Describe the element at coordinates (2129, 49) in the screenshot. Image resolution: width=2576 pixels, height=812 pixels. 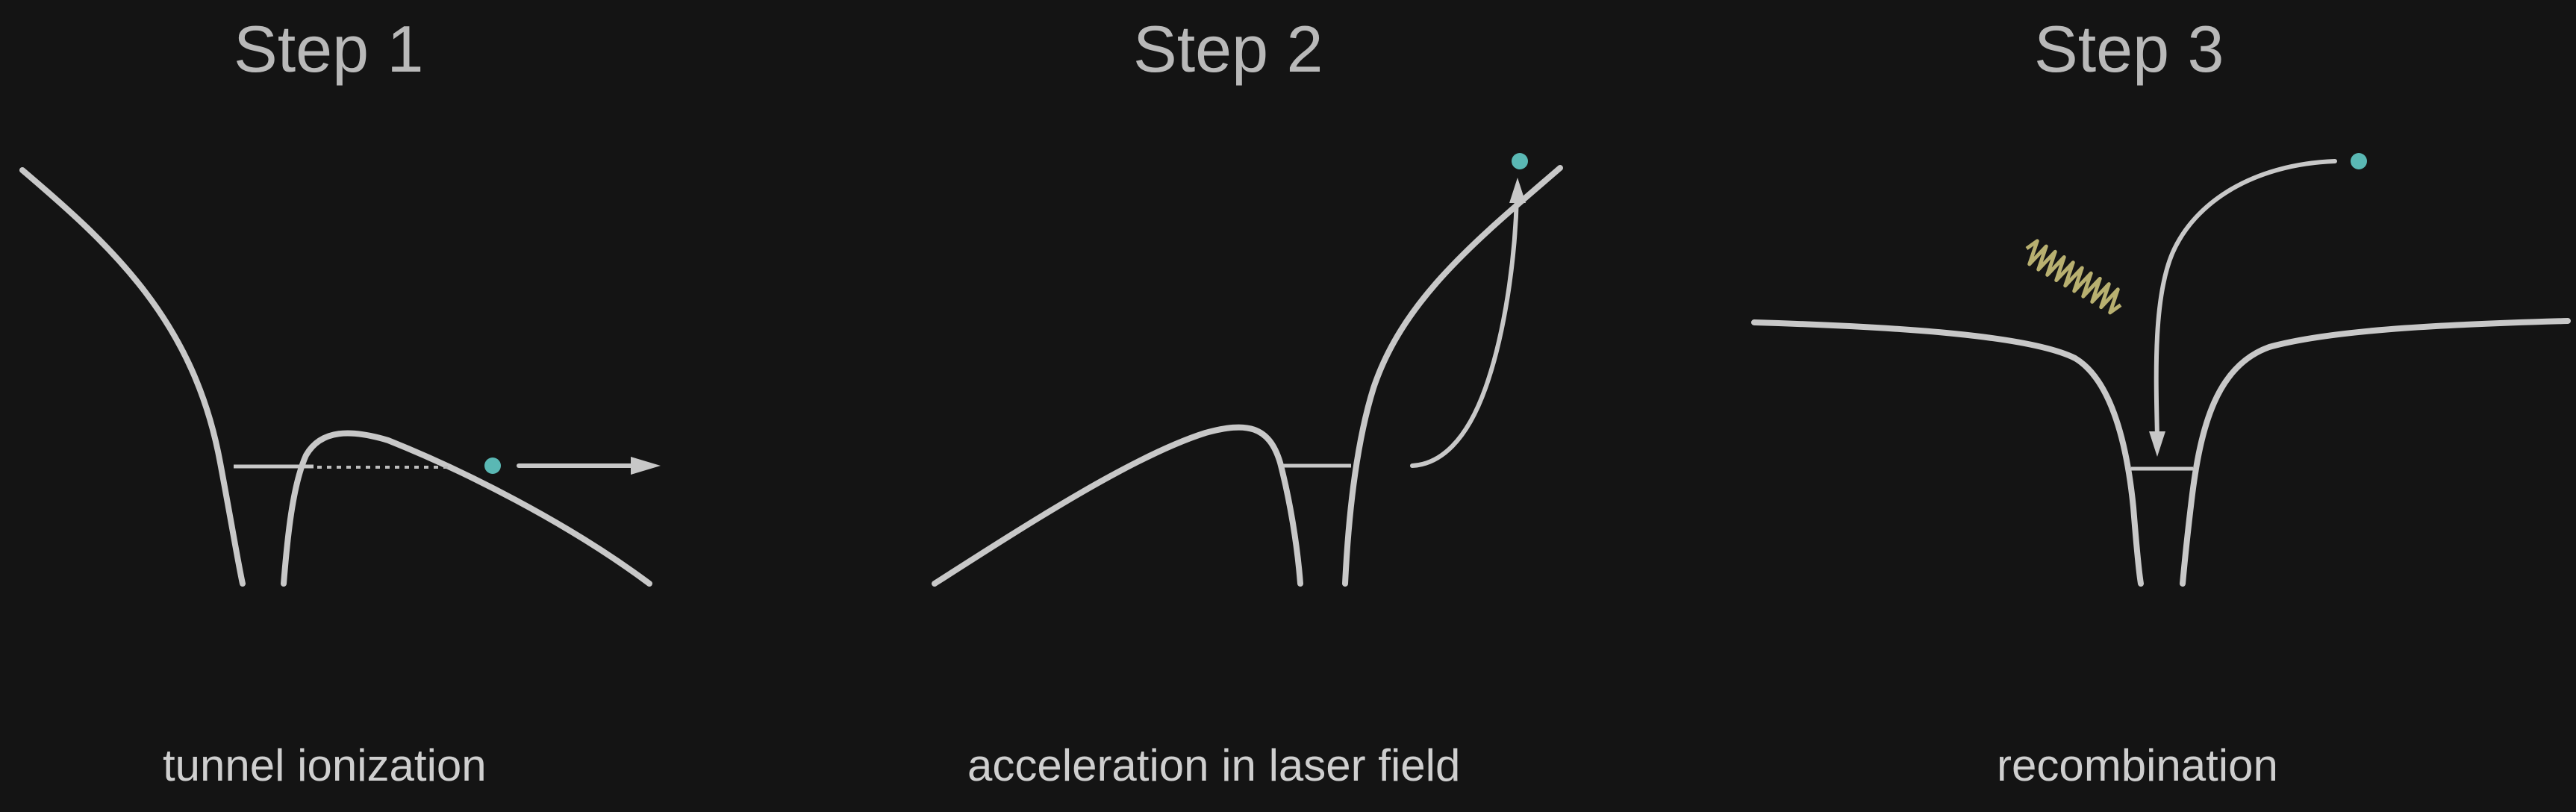
I see `step-3-title: Step 3` at that location.